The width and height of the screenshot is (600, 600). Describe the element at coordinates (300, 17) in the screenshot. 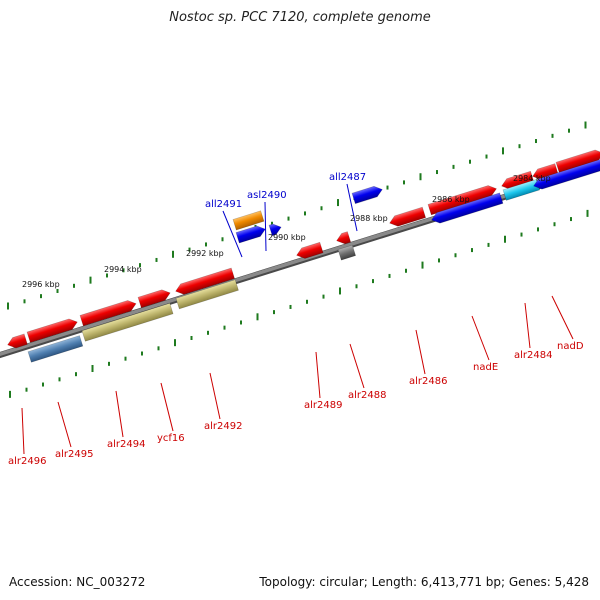

I see `genome-title: Nostoc sp. PCC 7120, complete genome` at that location.